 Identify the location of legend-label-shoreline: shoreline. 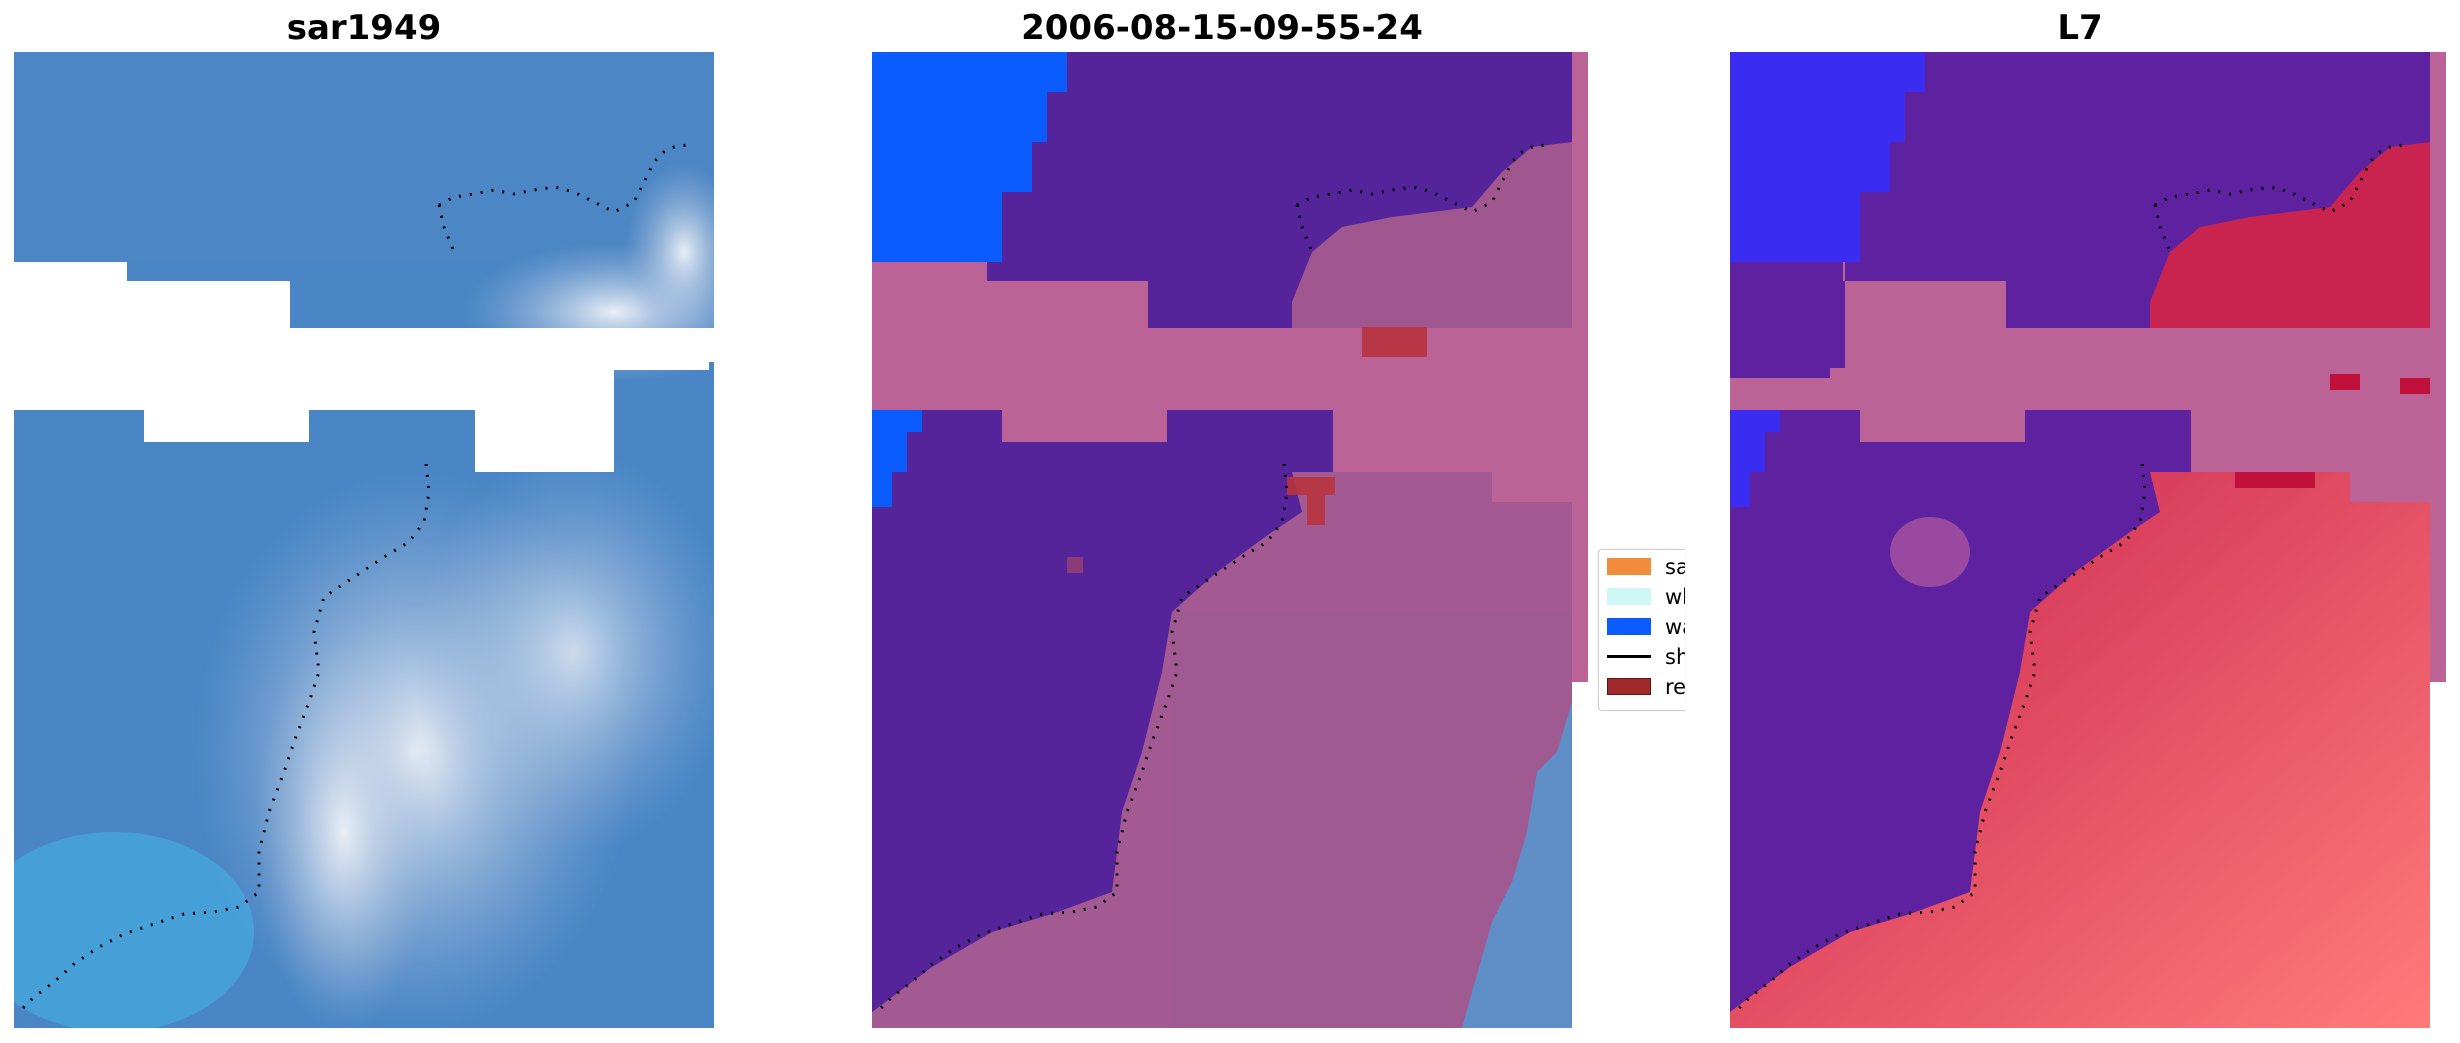
(1675, 657).